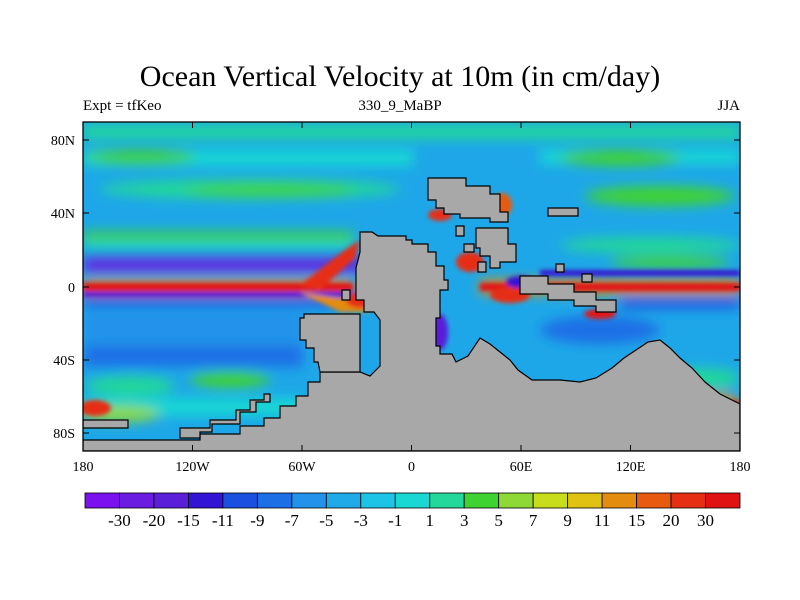 The height and width of the screenshot is (600, 800). What do you see at coordinates (567, 520) in the screenshot?
I see `colorbar-label: 9` at bounding box center [567, 520].